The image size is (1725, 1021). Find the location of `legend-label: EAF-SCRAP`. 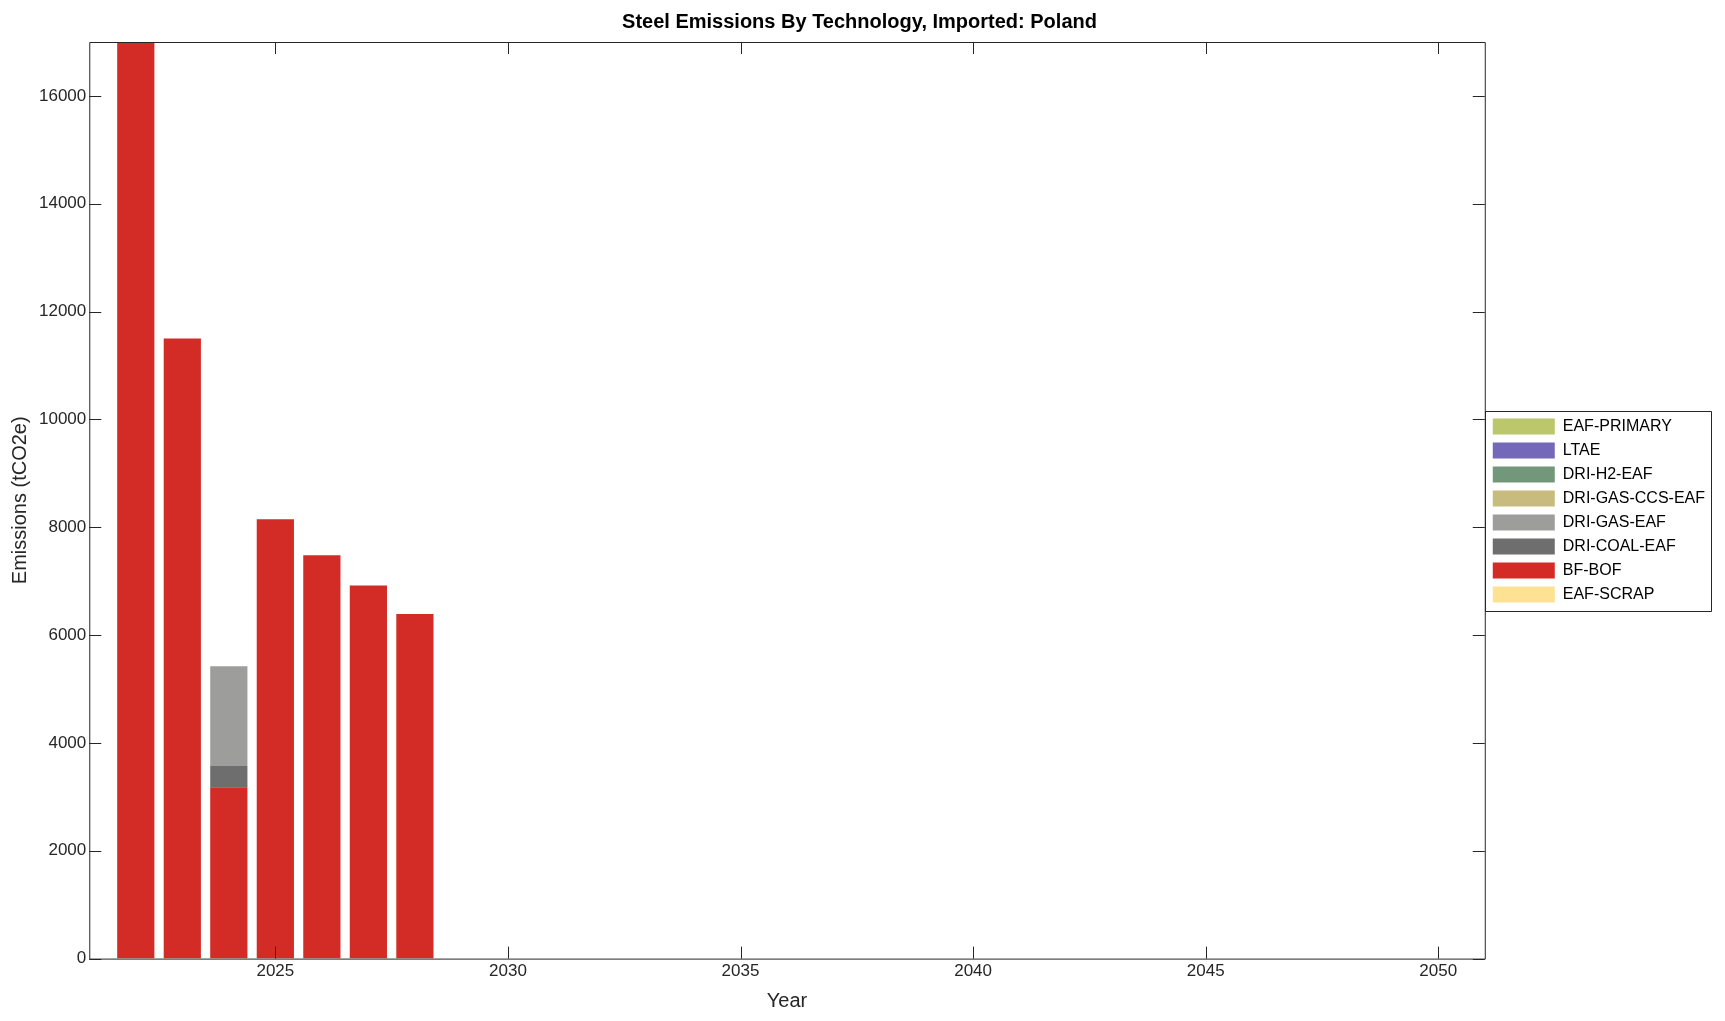

legend-label: EAF-SCRAP is located at coordinates (1608, 593).